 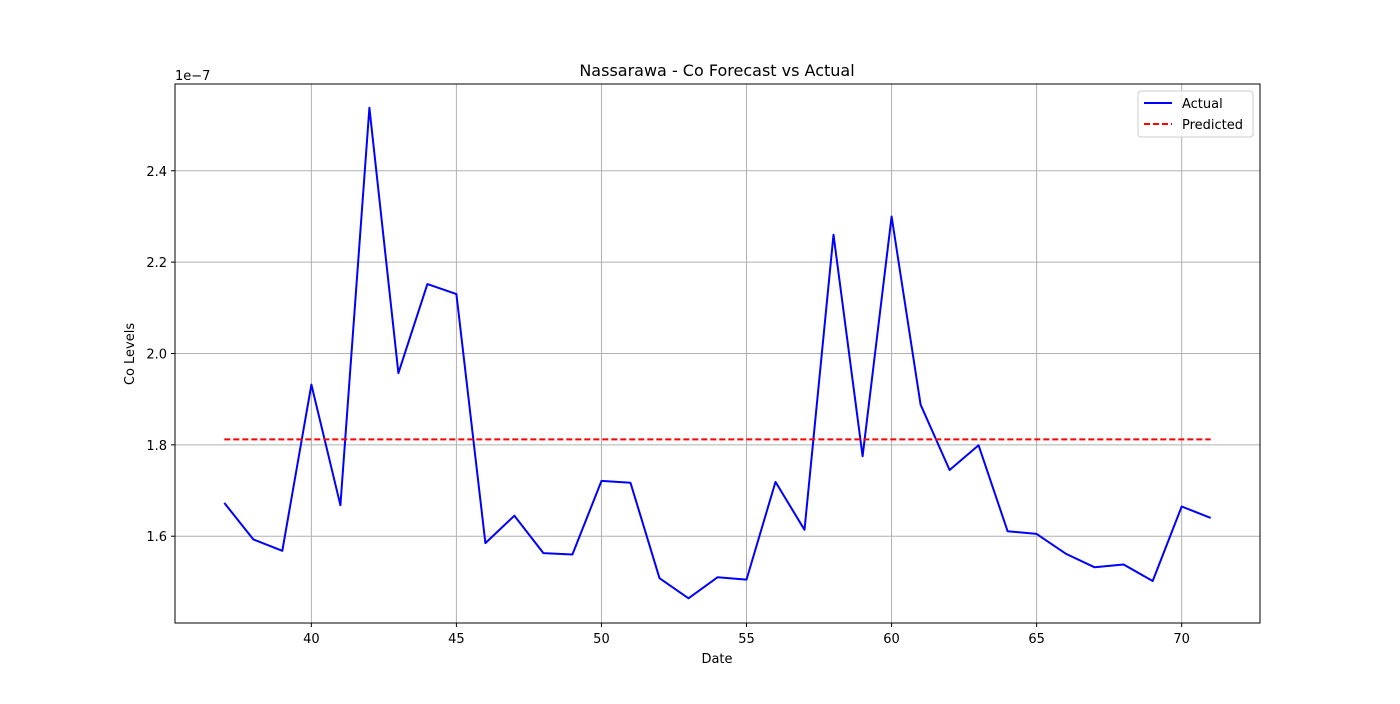 What do you see at coordinates (156, 172) in the screenshot?
I see `y-tick-label: 2.4` at bounding box center [156, 172].